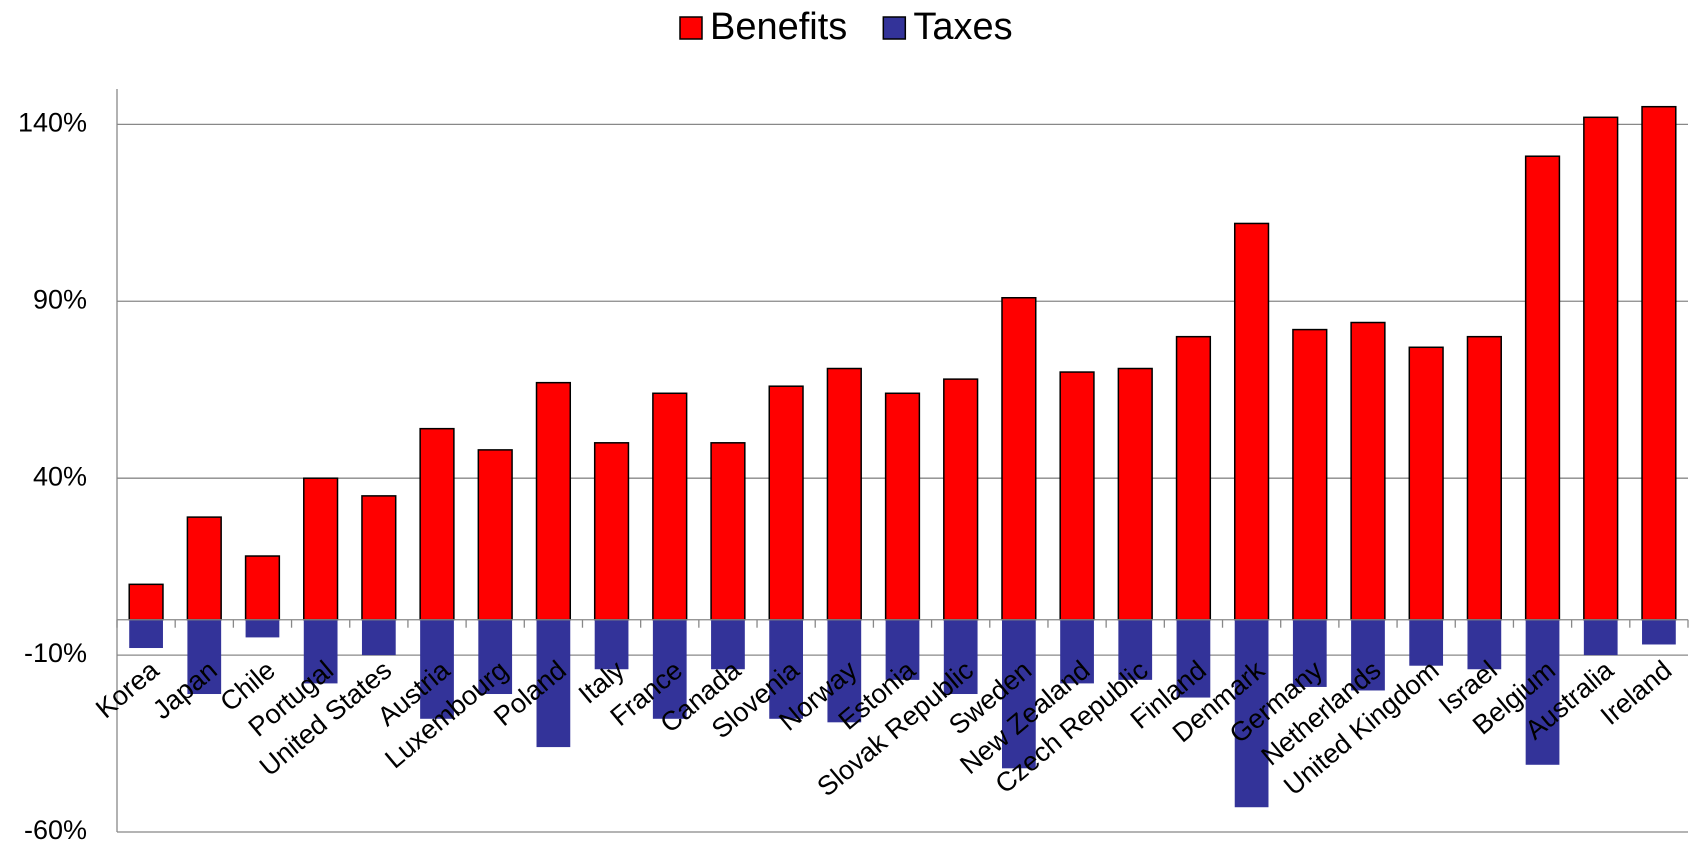  I want to click on y-tick-label: -10%, so click(55, 653).